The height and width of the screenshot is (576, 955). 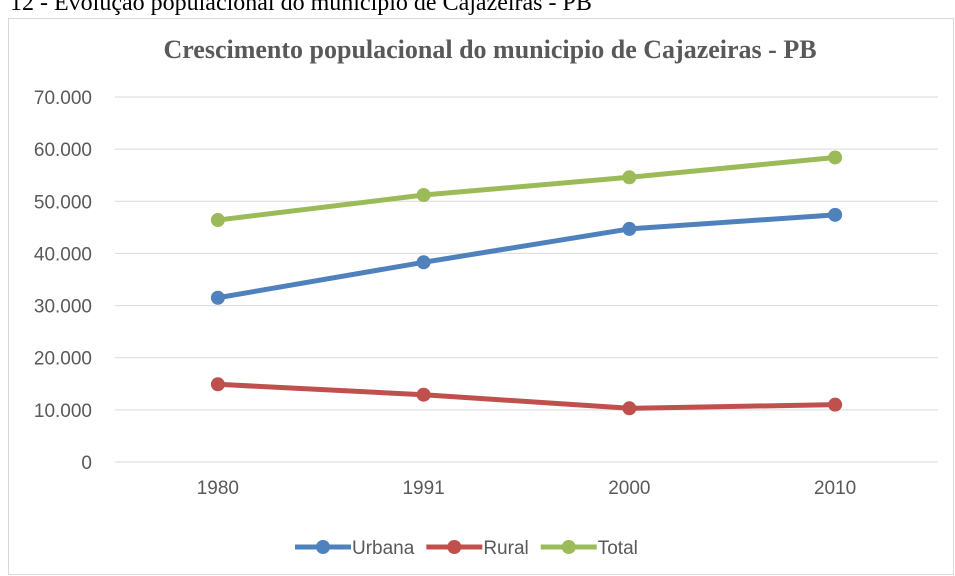 What do you see at coordinates (218, 488) in the screenshot?
I see `x-tick-label: 1980` at bounding box center [218, 488].